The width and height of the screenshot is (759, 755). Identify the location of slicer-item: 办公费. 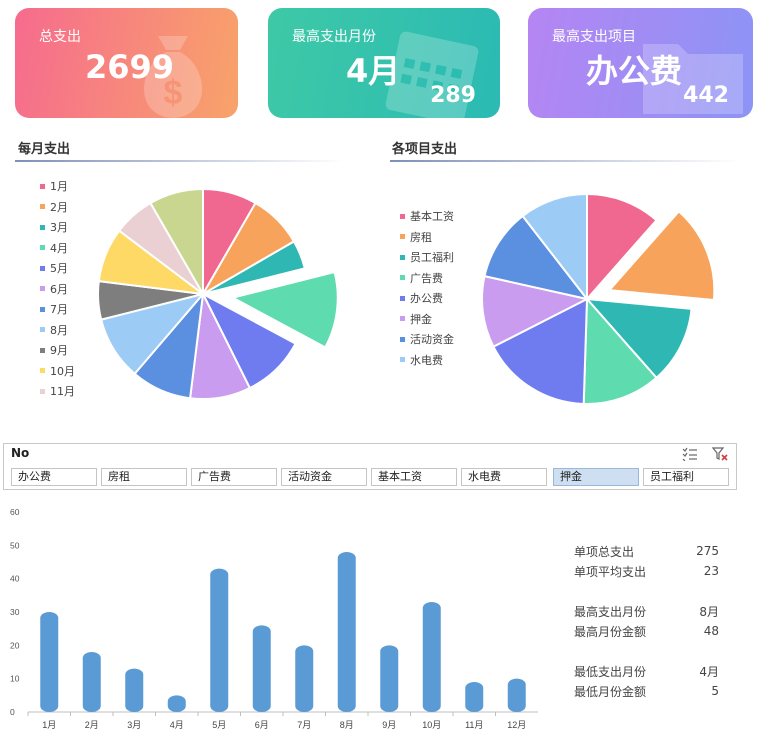
(54, 477).